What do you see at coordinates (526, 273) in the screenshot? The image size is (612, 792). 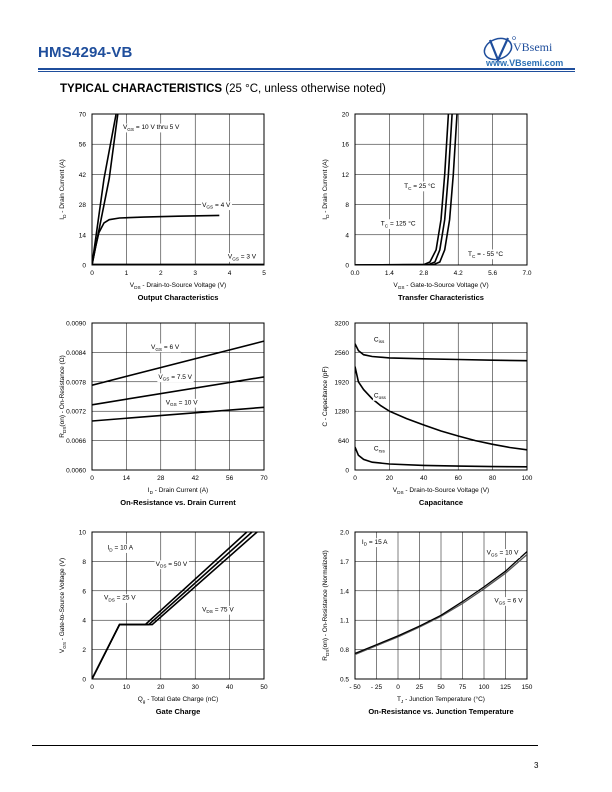 I see `x-tick-label: 7.0` at bounding box center [526, 273].